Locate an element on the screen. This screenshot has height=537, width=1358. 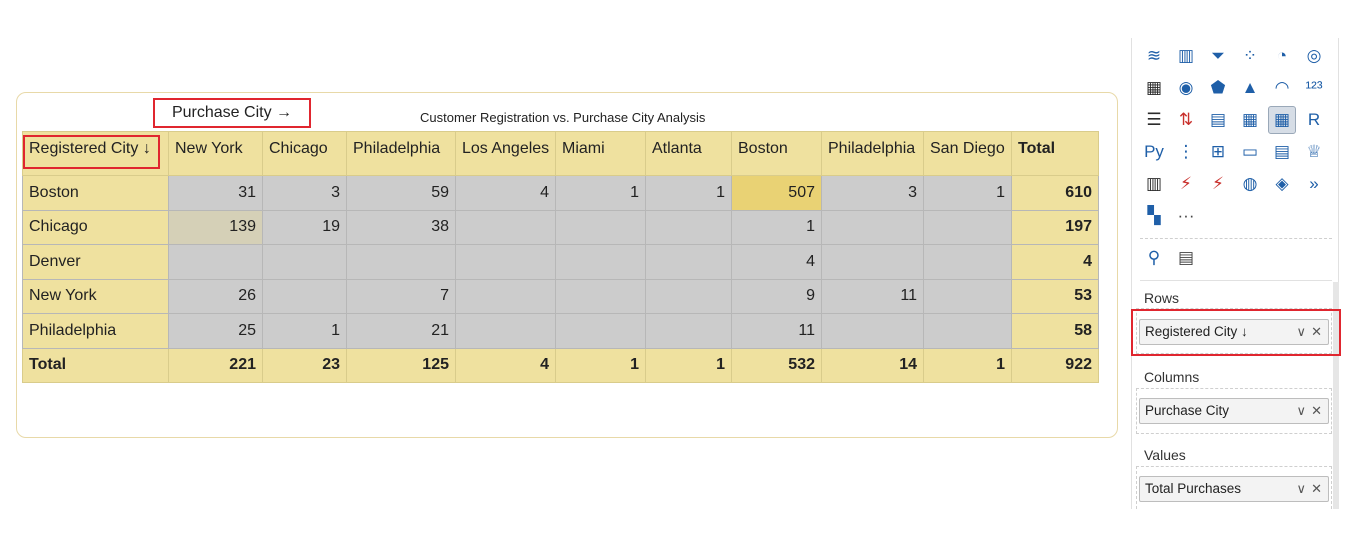
row-total: 610 is located at coordinates (1055, 193).